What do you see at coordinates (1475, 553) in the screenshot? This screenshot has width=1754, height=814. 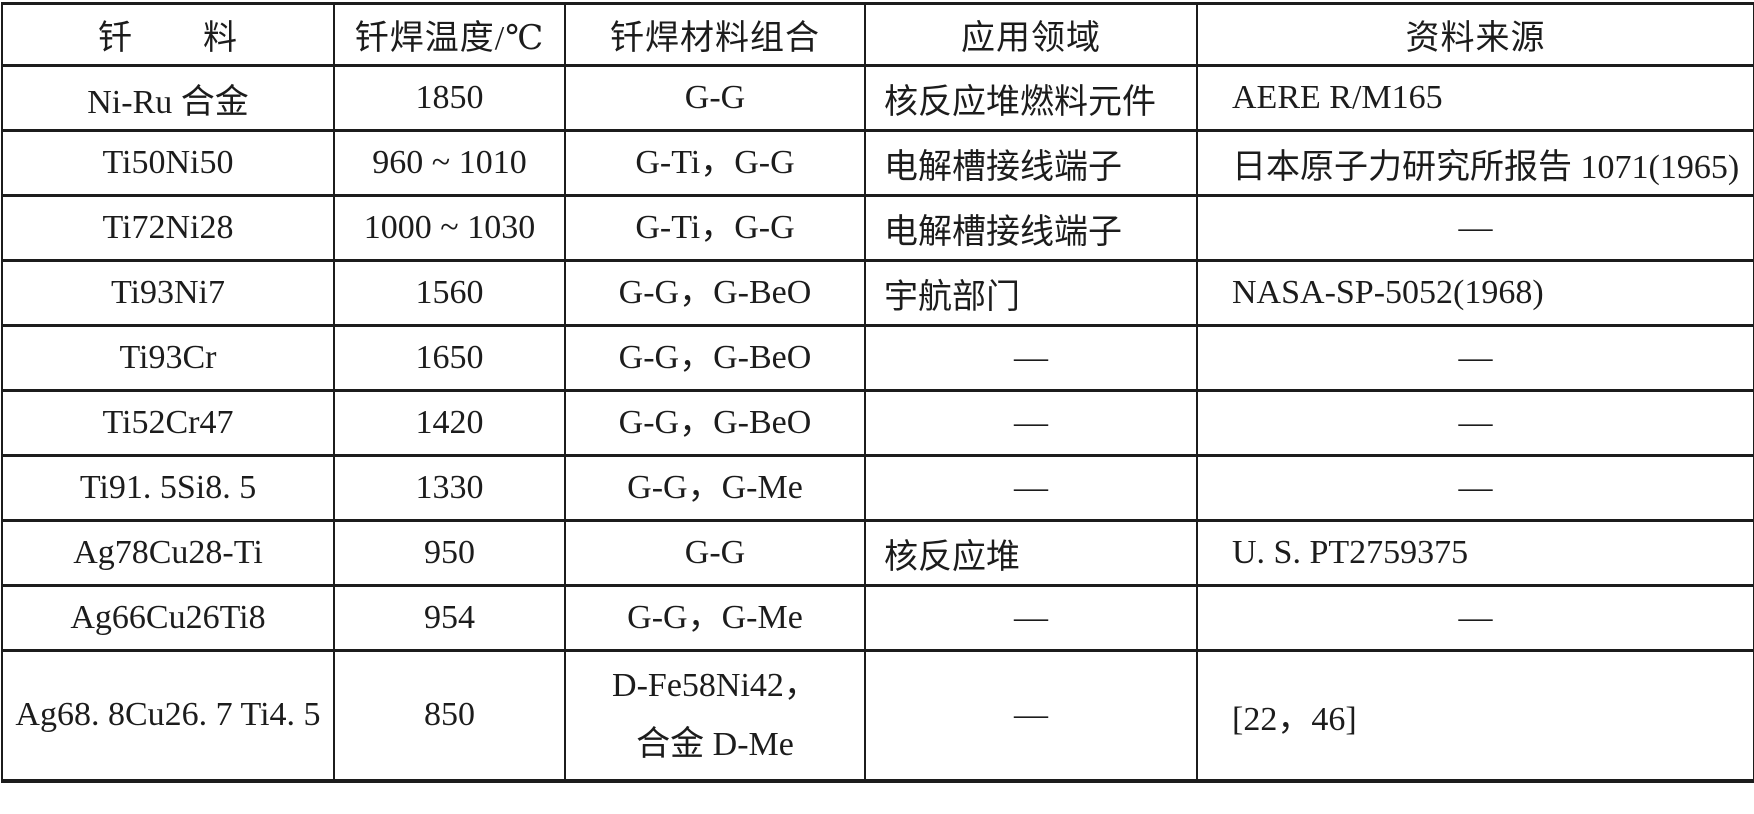 I see `cell-data-source: U. S. PT2759375` at bounding box center [1475, 553].